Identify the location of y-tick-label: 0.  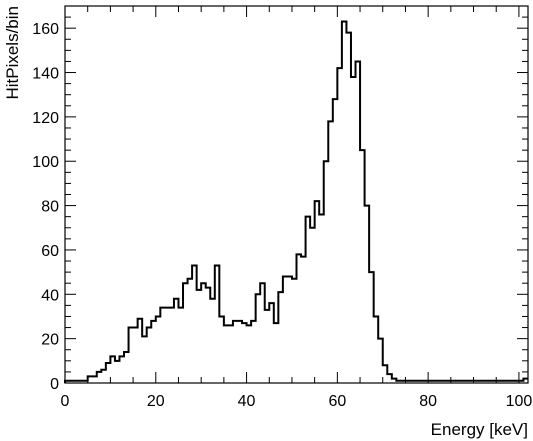
(54, 384).